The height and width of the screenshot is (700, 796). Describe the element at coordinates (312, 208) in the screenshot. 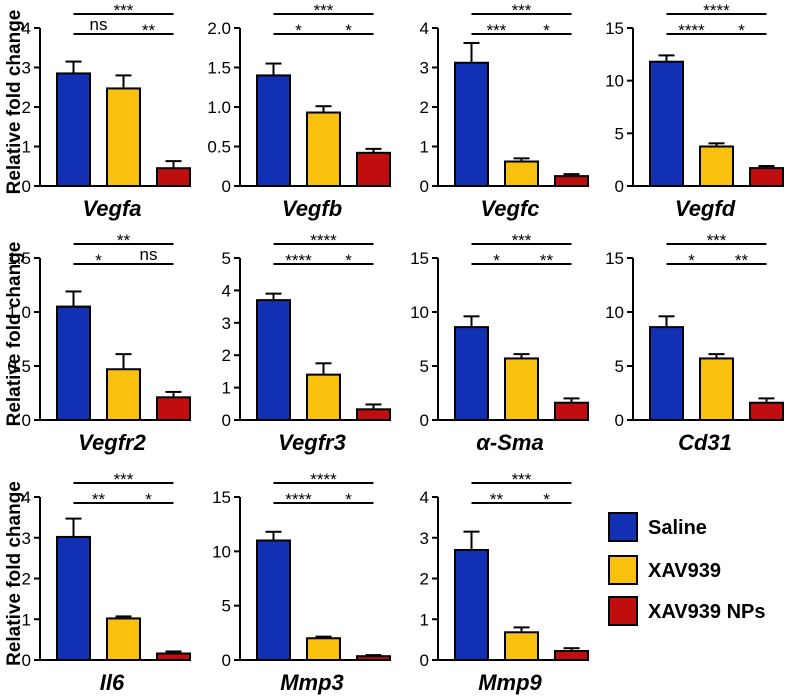

I see `gene-label: Vegfb` at that location.